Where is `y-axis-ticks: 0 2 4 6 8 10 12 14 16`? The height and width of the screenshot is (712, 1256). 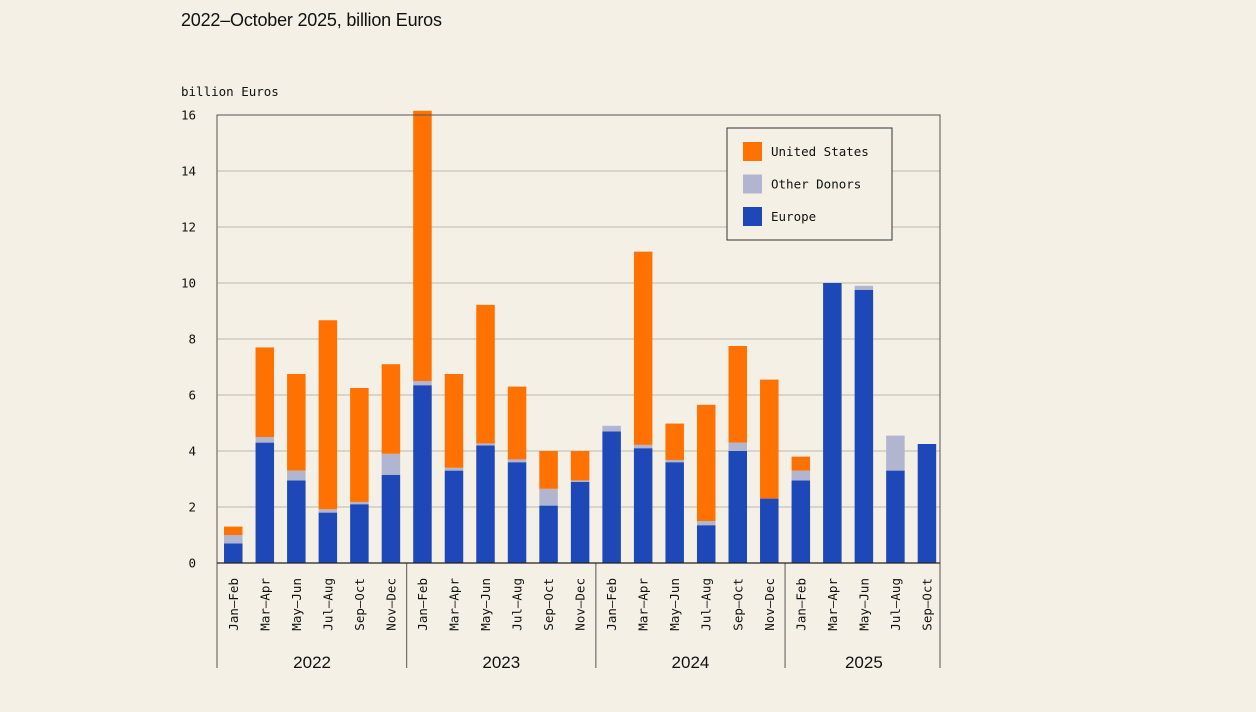
y-axis-ticks: 0 2 4 6 8 10 12 14 16 is located at coordinates (188, 339).